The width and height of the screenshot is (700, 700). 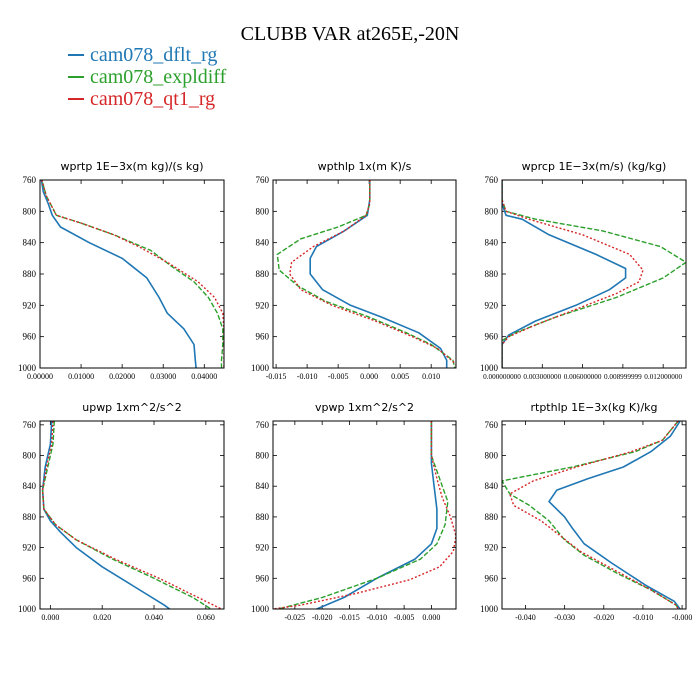 I want to click on x-tick-label: 0.01000, so click(x=81, y=376).